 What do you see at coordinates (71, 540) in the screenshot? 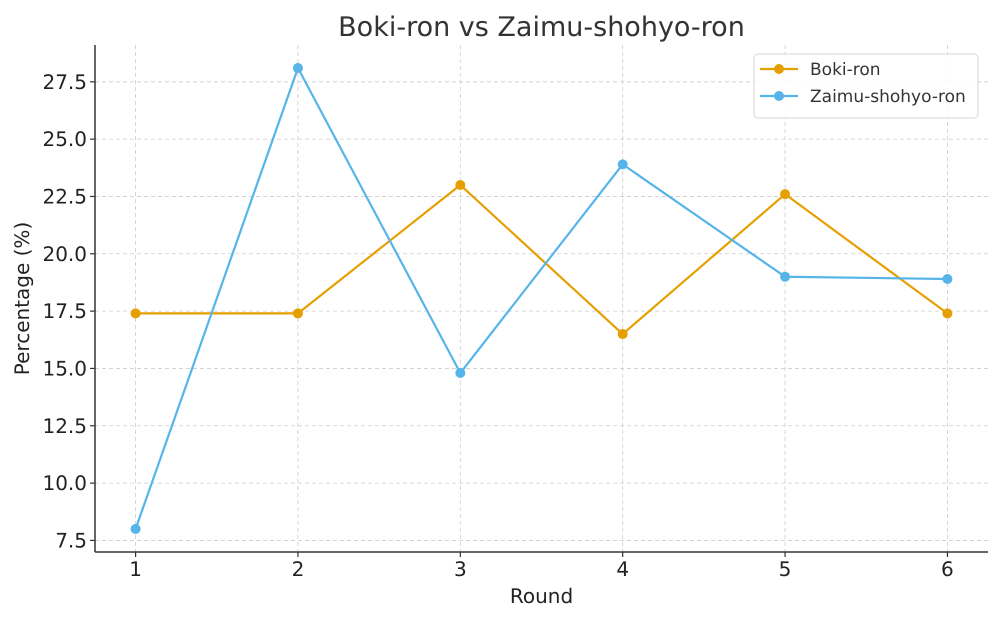
I see `y-tick-label: 7.5` at bounding box center [71, 540].